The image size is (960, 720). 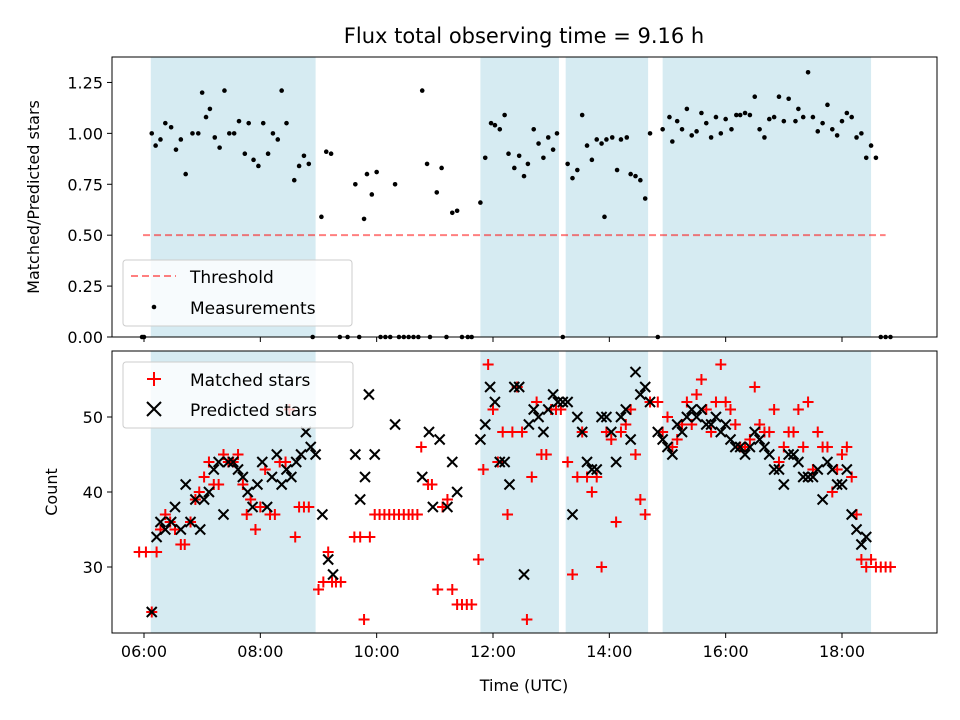 I want to click on x-tick-label: 06:00, so click(x=144, y=651).